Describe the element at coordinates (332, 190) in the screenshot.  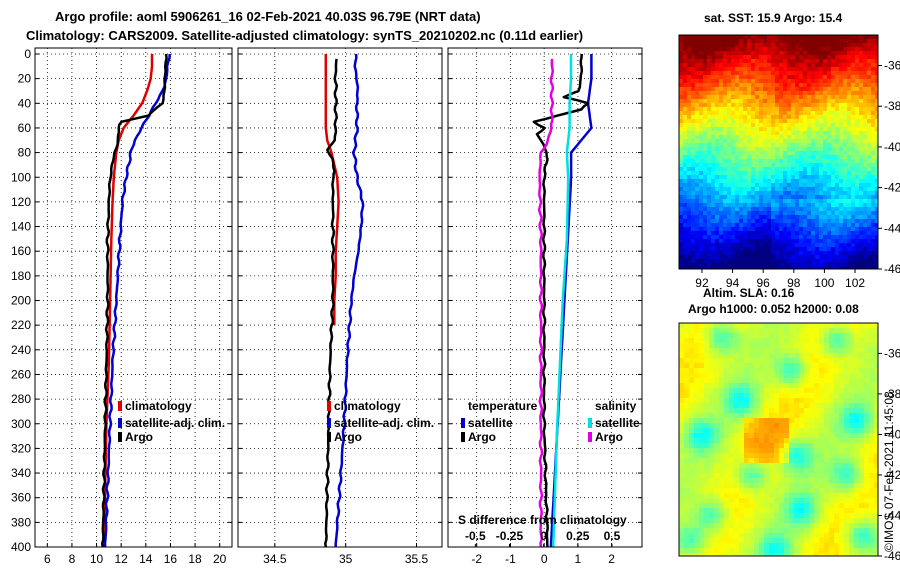
I see `series-climatology` at that location.